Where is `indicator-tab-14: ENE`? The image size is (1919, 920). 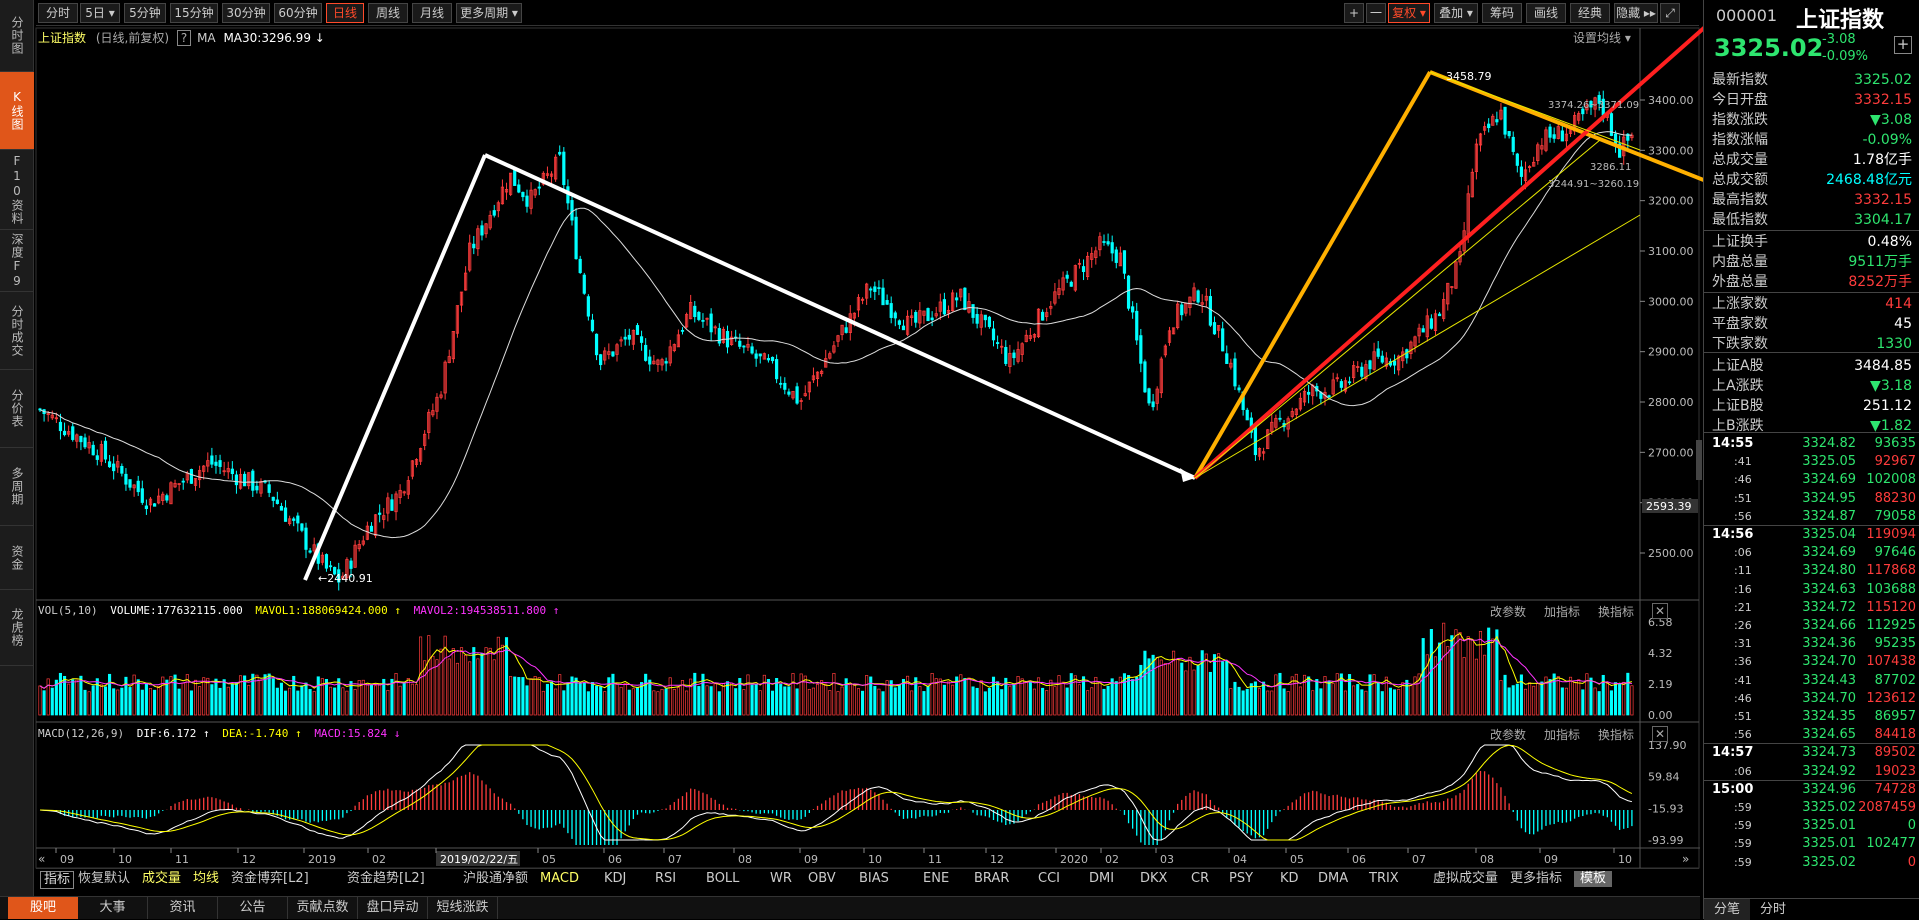
indicator-tab-14: ENE is located at coordinates (936, 878).